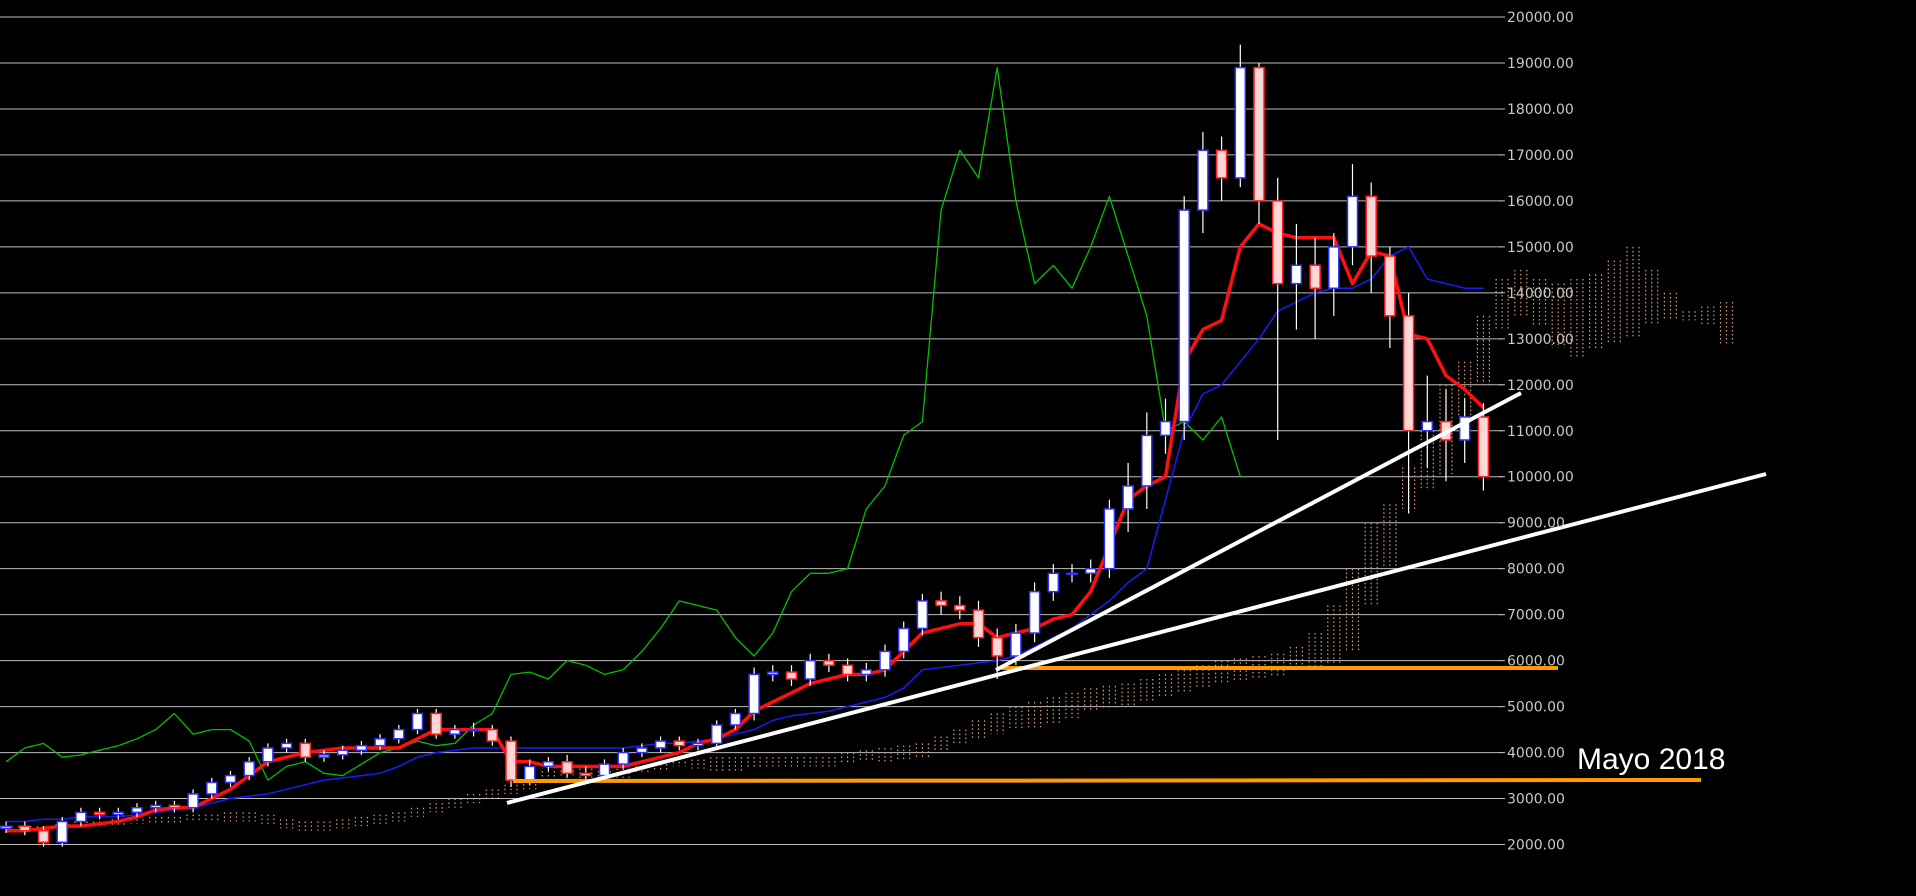 The width and height of the screenshot is (1916, 896). What do you see at coordinates (1540, 18) in the screenshot?
I see `y-tick-label: 20000.00` at bounding box center [1540, 18].